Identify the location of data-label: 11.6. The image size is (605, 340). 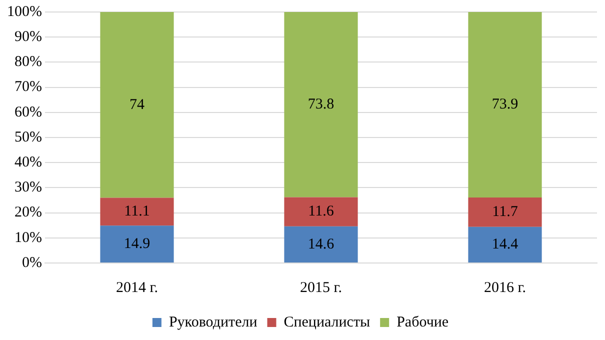
(321, 212).